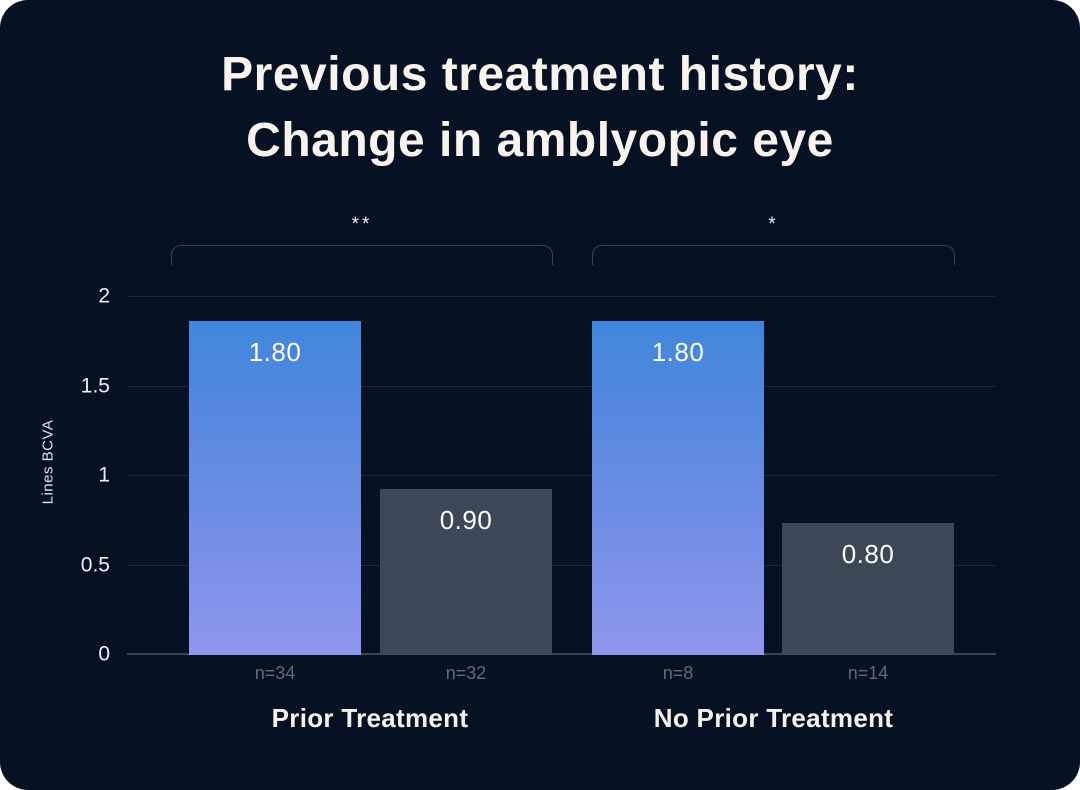  Describe the element at coordinates (95, 565) in the screenshot. I see `y-tick-label-0.5: 0.5` at that location.